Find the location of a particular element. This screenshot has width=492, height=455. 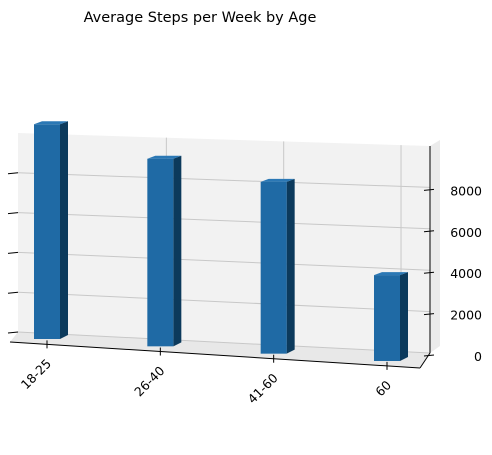

x-axis-line is located at coordinates (215, 355).